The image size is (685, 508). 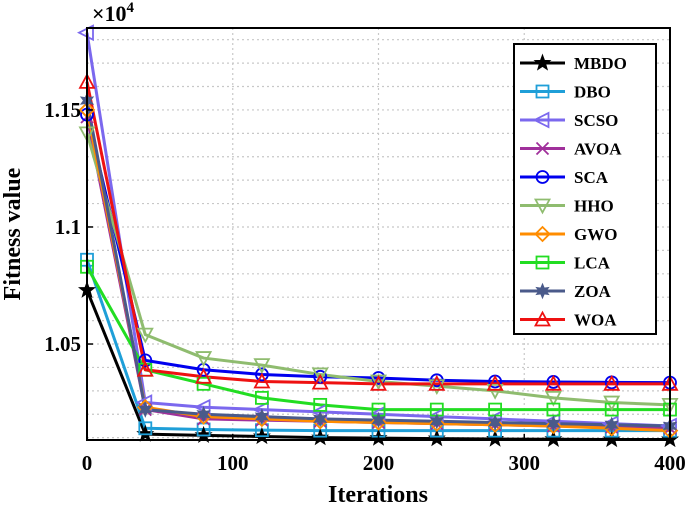 I want to click on legend-marker-woa, so click(x=542, y=318).